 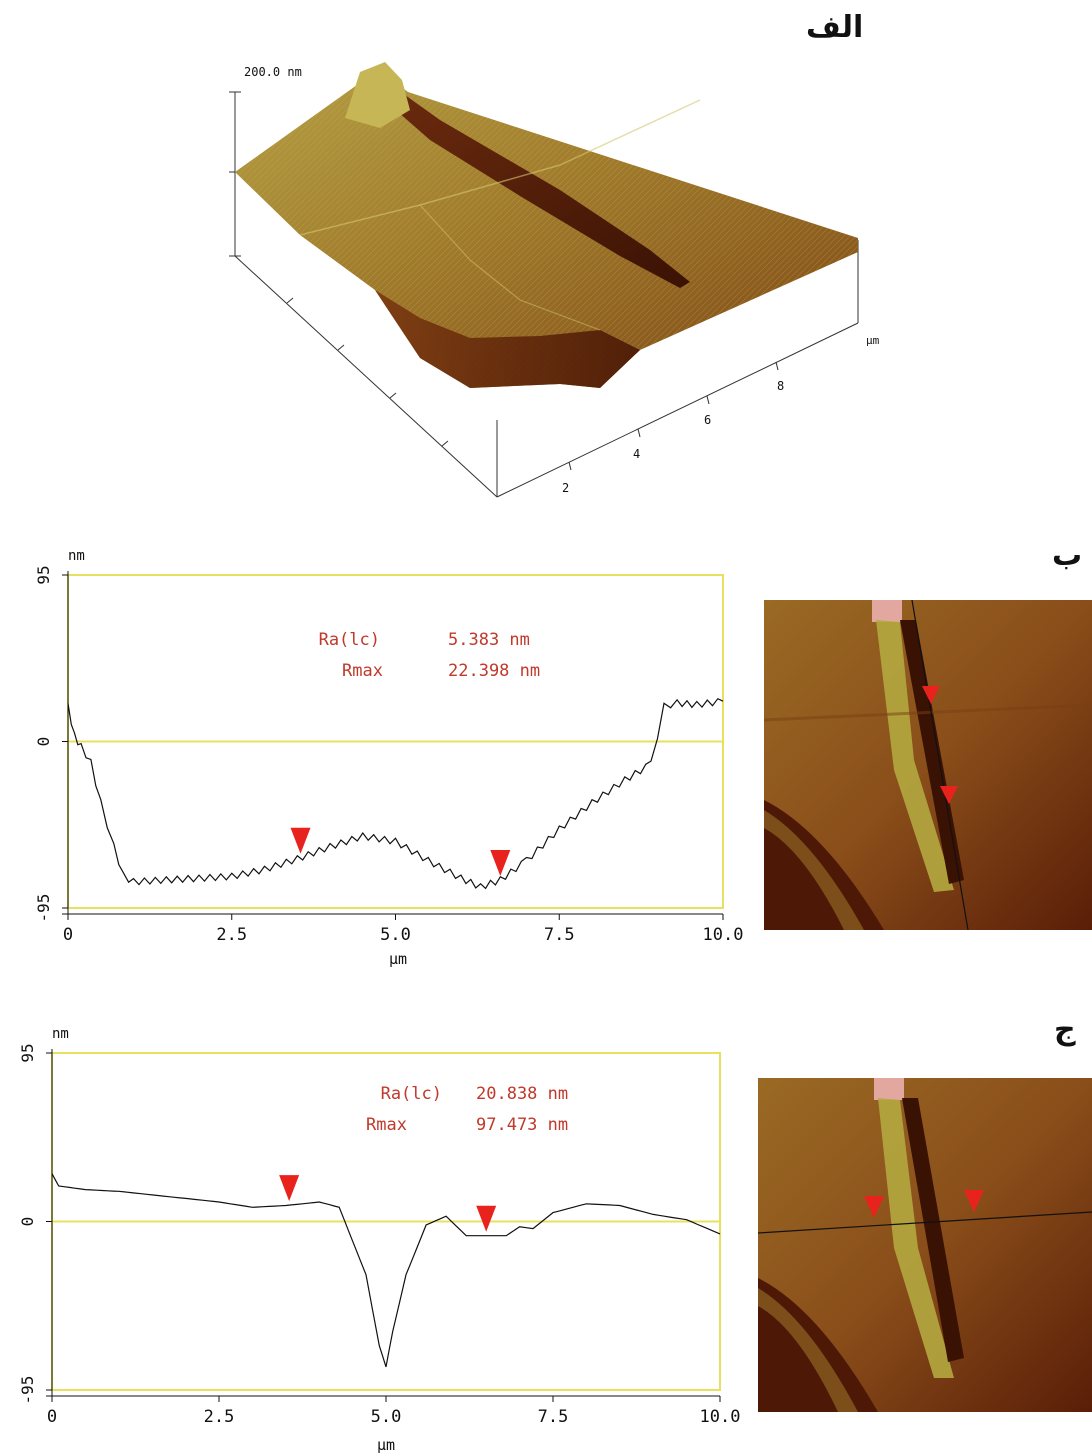 I want to click on surface-valley, so click(x=507, y=339).